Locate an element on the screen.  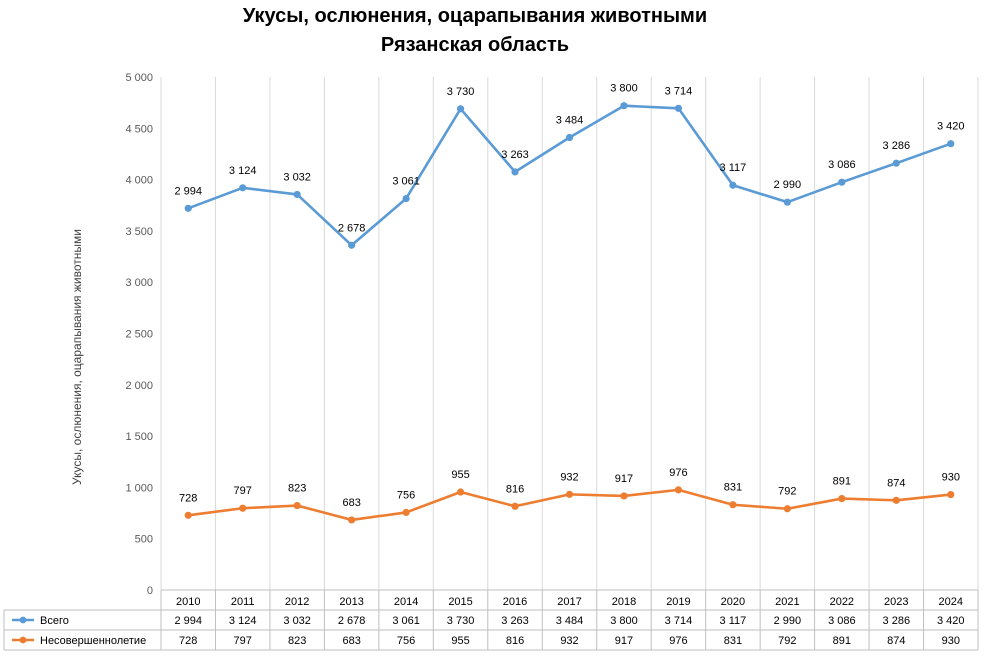
table-cell: 816 is located at coordinates (515, 641).